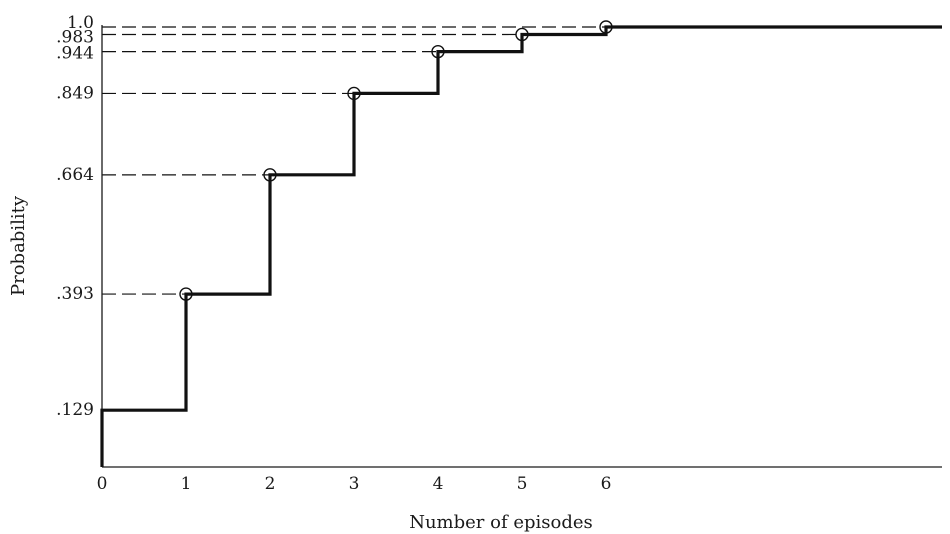 The height and width of the screenshot is (534, 950). Describe the element at coordinates (606, 484) in the screenshot. I see `x-tick-label: 6` at that location.